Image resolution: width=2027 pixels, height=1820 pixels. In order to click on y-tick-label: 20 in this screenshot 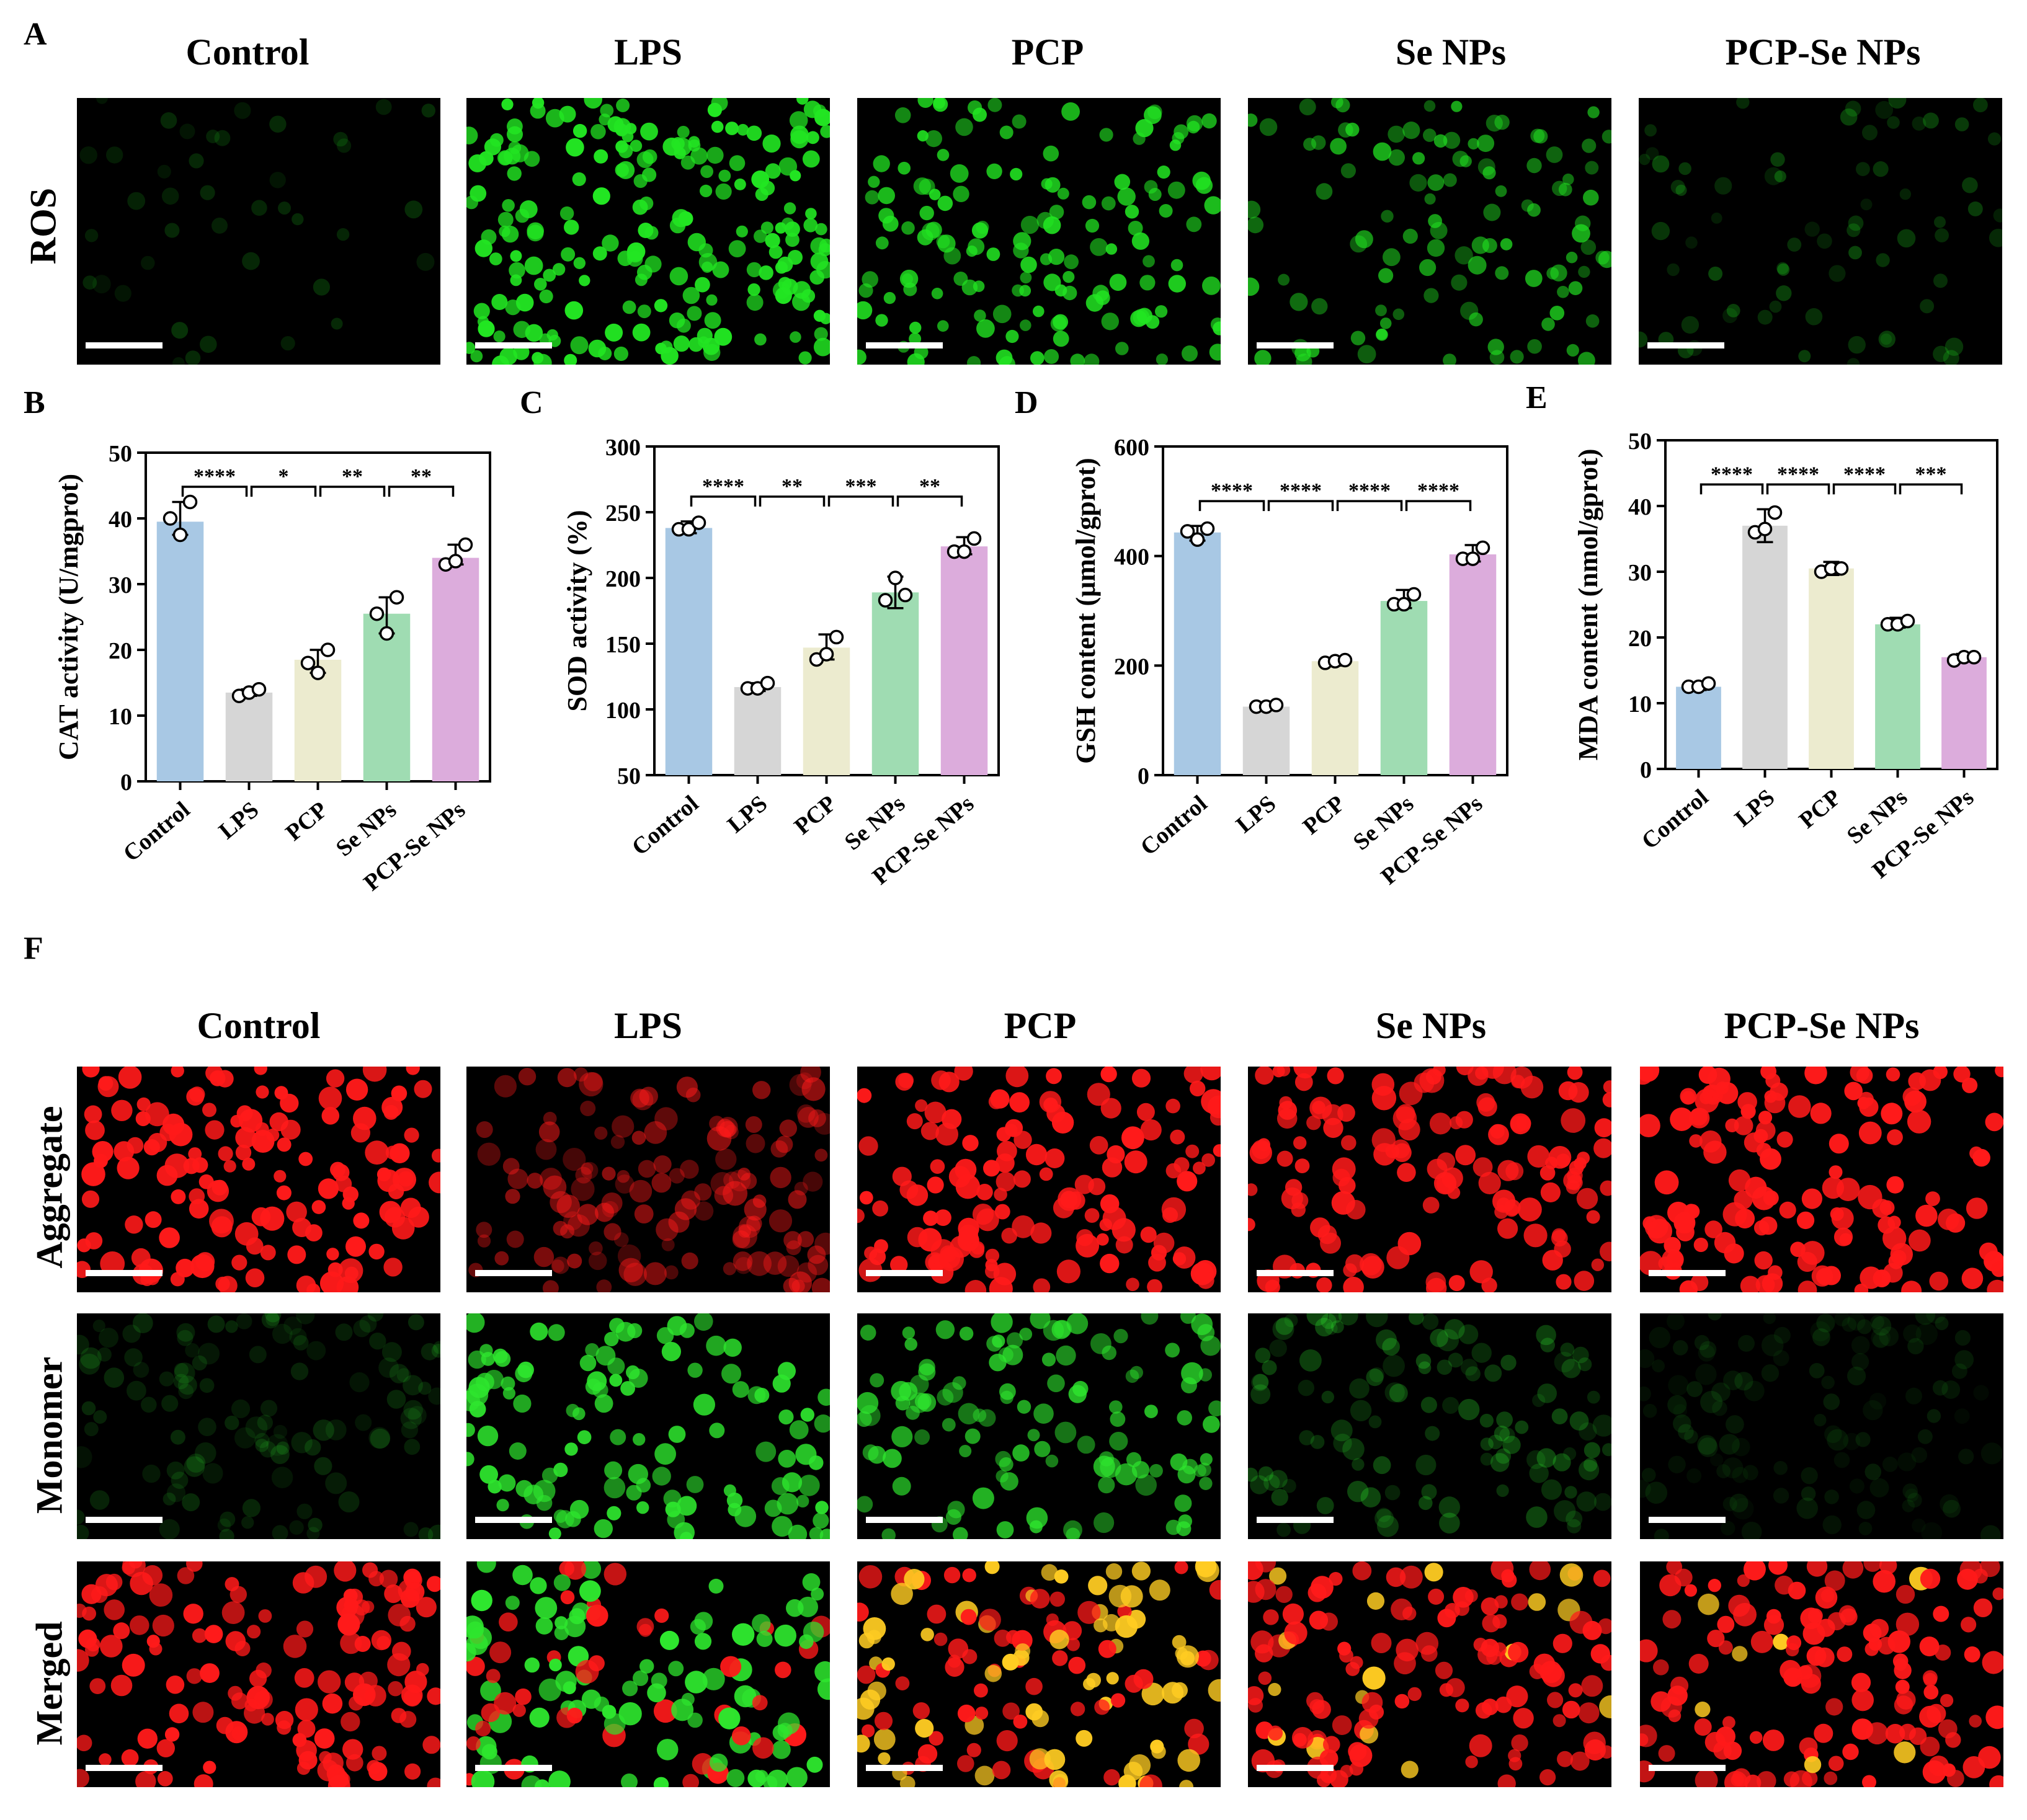, I will do `click(1640, 639)`.